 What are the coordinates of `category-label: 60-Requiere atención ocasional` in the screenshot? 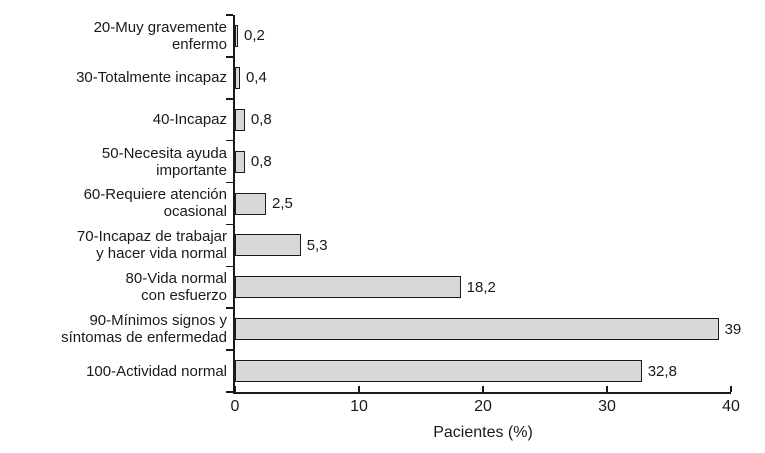 It's located at (113, 204).